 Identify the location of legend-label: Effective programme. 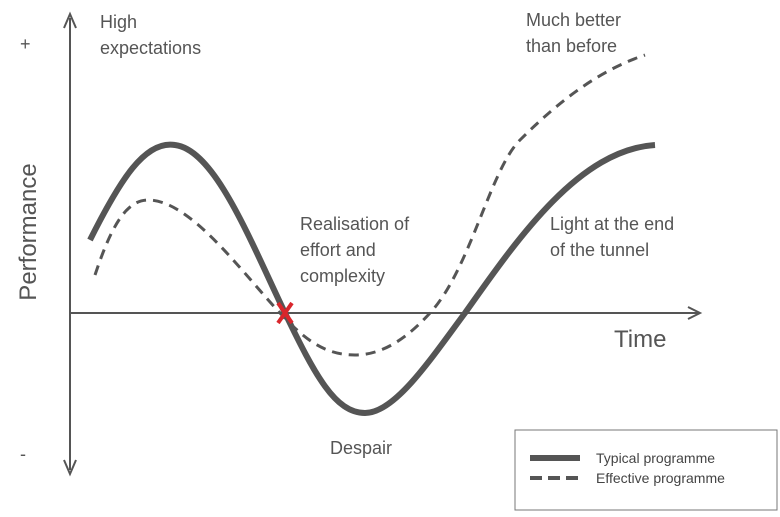
(660, 478).